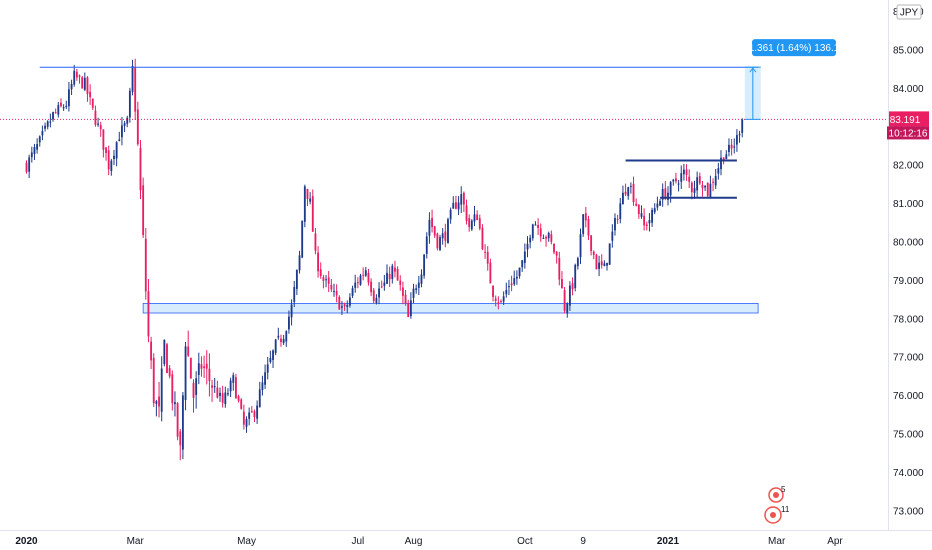 This screenshot has width=932, height=550. I want to click on price-axis-tick-label: 77.000, so click(908, 358).